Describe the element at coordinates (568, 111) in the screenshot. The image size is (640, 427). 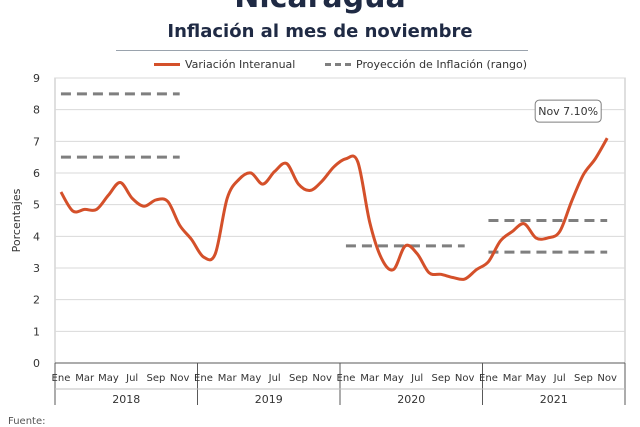
I see `annotation-label: Nov 7.10%` at that location.